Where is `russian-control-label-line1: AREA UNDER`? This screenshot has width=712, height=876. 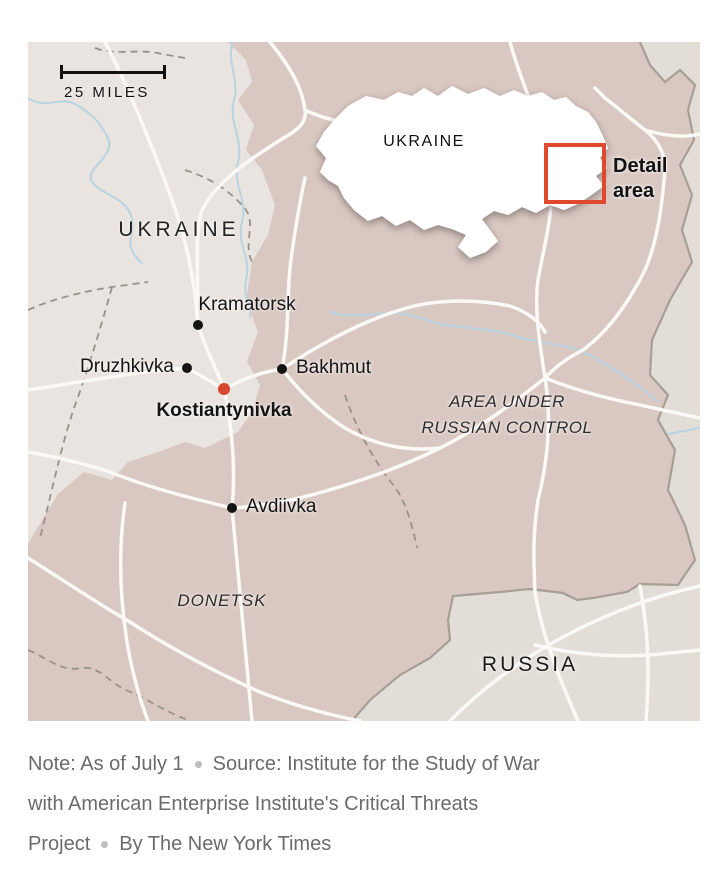 russian-control-label-line1: AREA UNDER is located at coordinates (507, 401).